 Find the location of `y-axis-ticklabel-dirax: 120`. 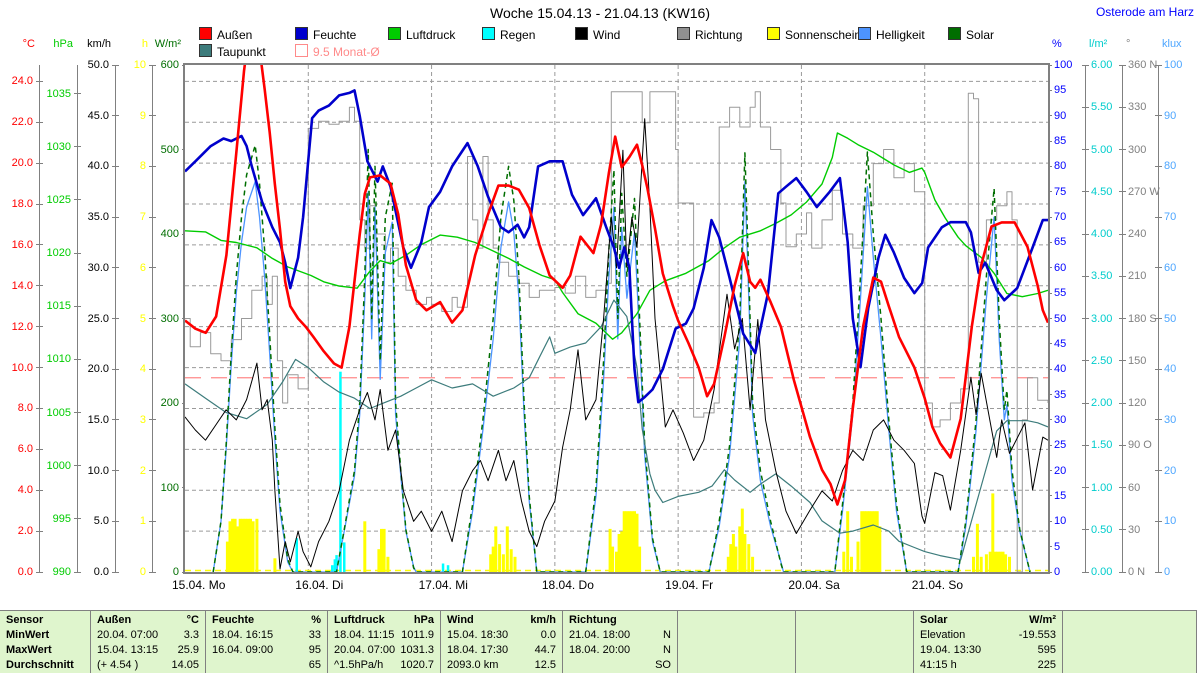

y-axis-ticklabel-dirax: 120 is located at coordinates (1137, 403).